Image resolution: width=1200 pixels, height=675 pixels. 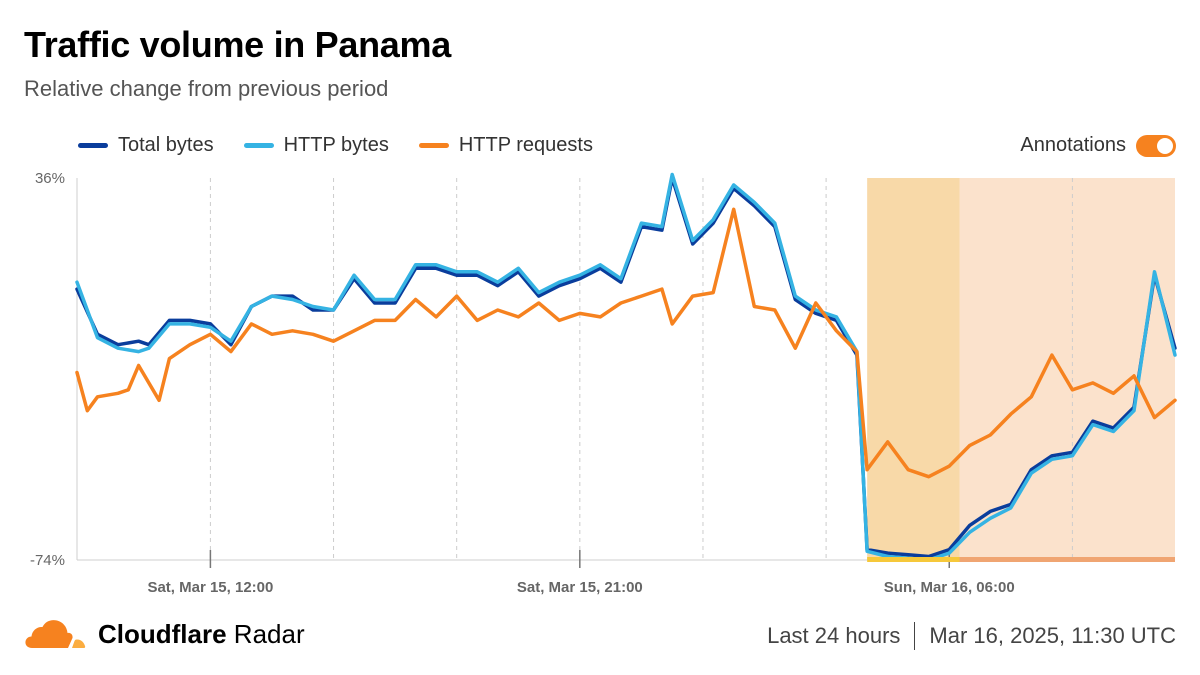 I want to click on legend-swatch-http-requests, so click(x=433, y=145).